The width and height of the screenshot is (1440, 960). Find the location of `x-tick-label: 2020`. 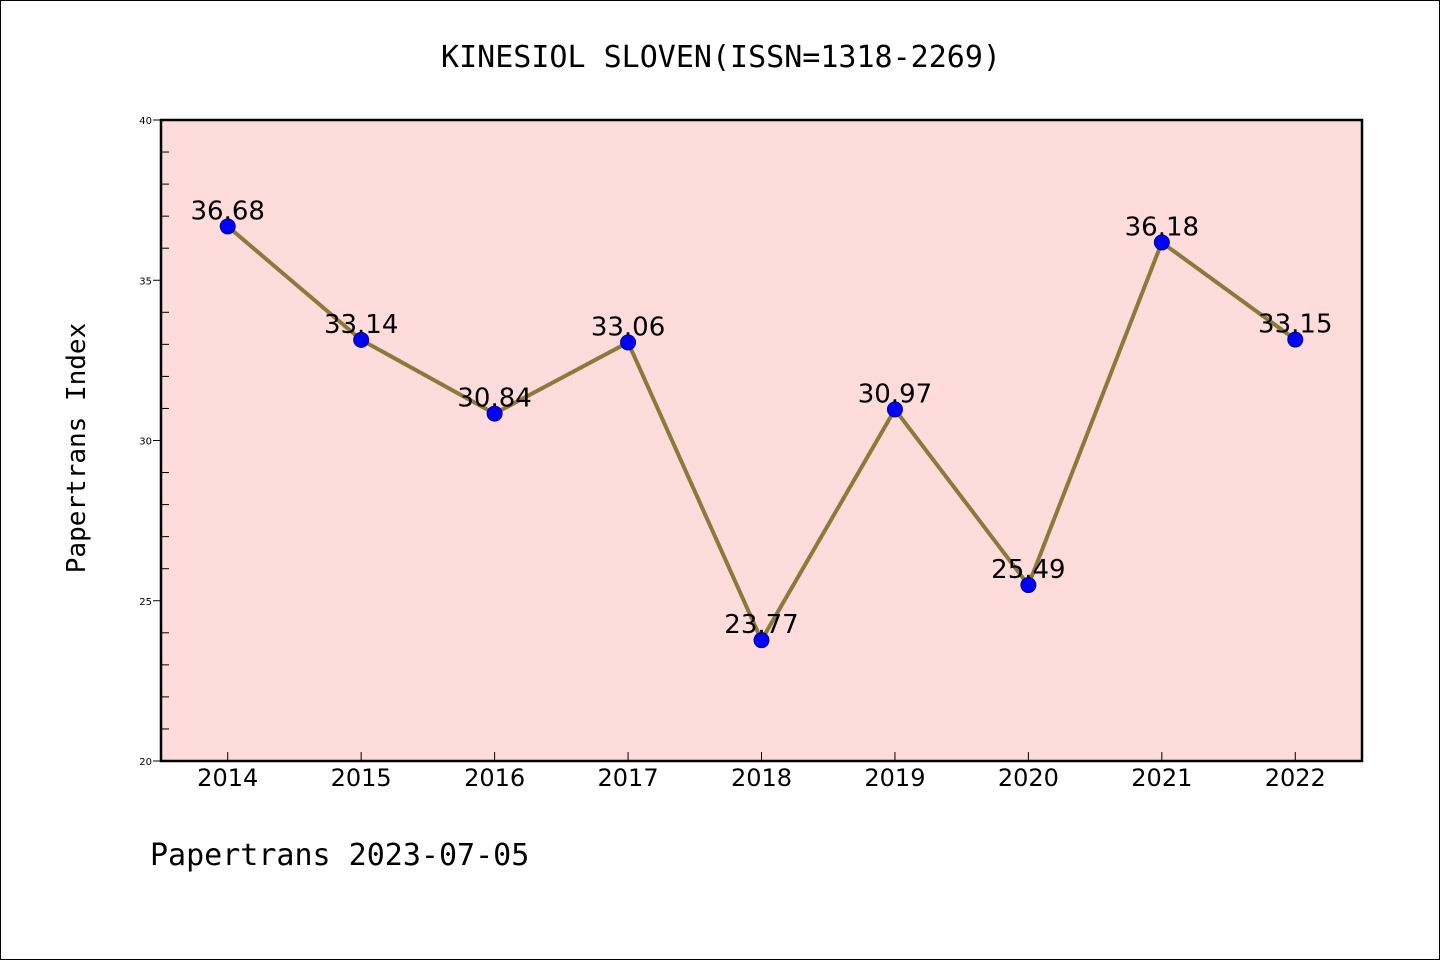

x-tick-label: 2020 is located at coordinates (1028, 778).